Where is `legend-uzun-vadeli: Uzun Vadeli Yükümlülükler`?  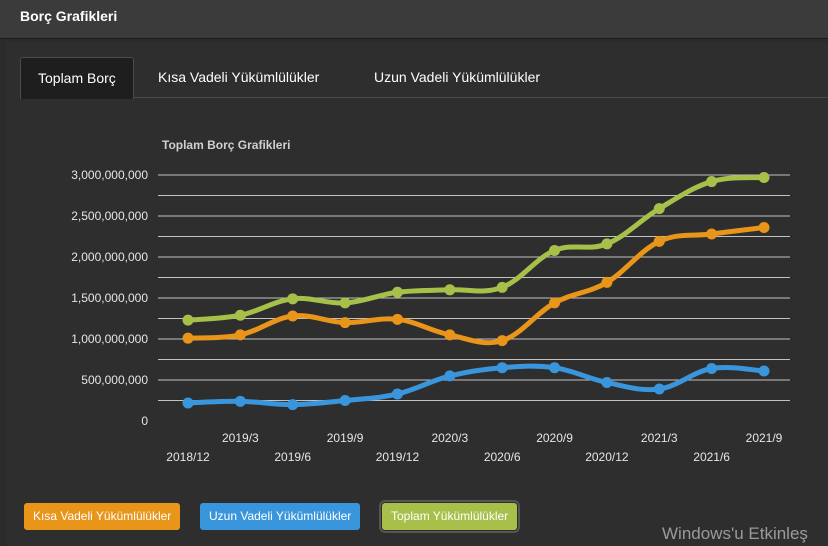
legend-uzun-vadeli: Uzun Vadeli Yükümlülükler is located at coordinates (280, 516).